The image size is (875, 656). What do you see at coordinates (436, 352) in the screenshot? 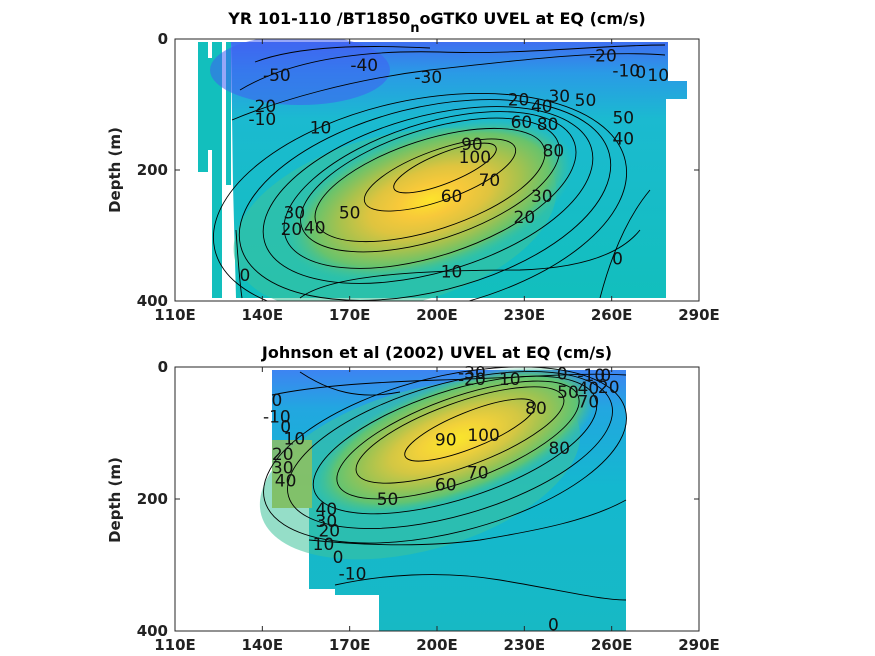
I see `chart-title: Johnson et al (2002) UVEL at EQ (cm/s)` at bounding box center [436, 352].